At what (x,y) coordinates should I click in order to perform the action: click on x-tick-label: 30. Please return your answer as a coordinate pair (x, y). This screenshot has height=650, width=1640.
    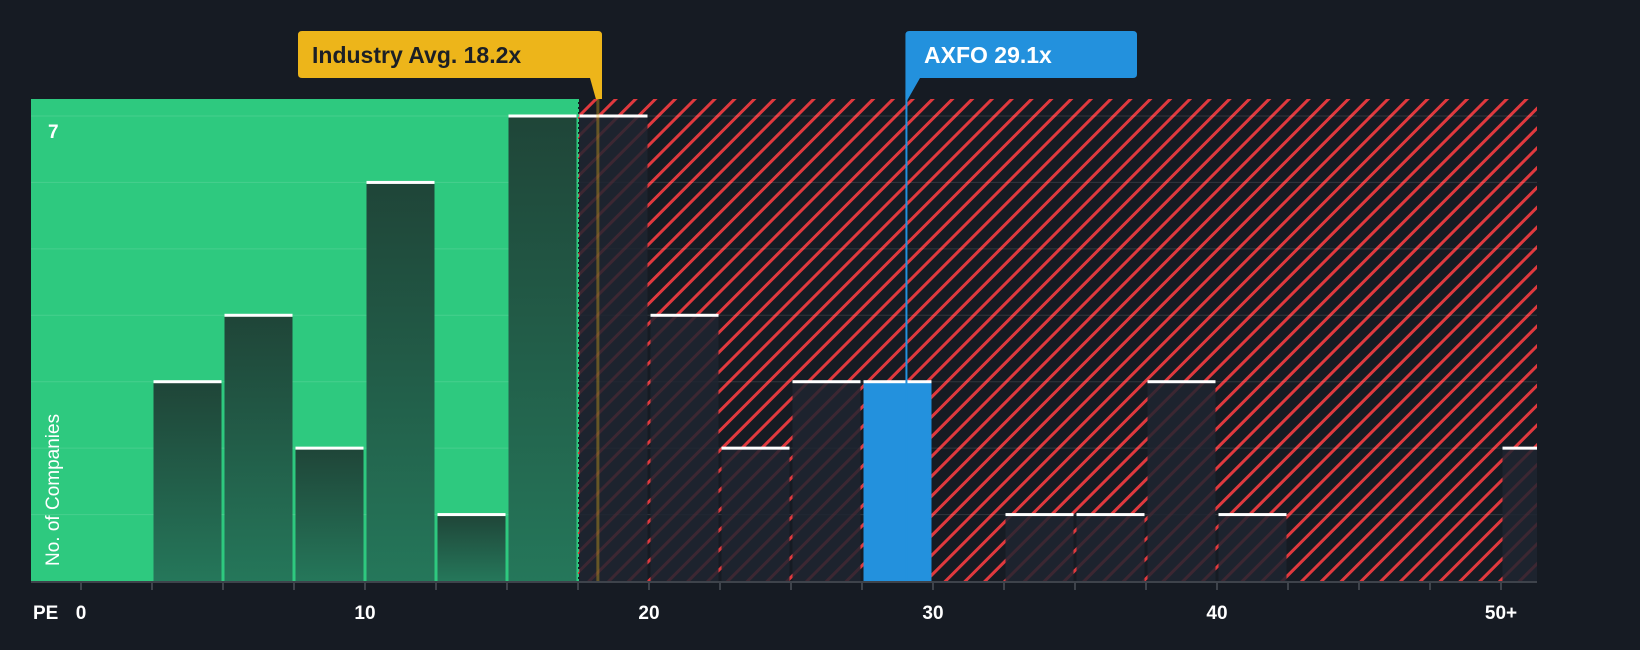
    Looking at the image, I should click on (932, 613).